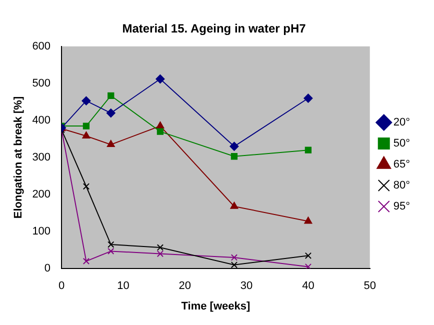 Image resolution: width=434 pixels, height=325 pixels. I want to click on x-tick-label: 50, so click(370, 286).